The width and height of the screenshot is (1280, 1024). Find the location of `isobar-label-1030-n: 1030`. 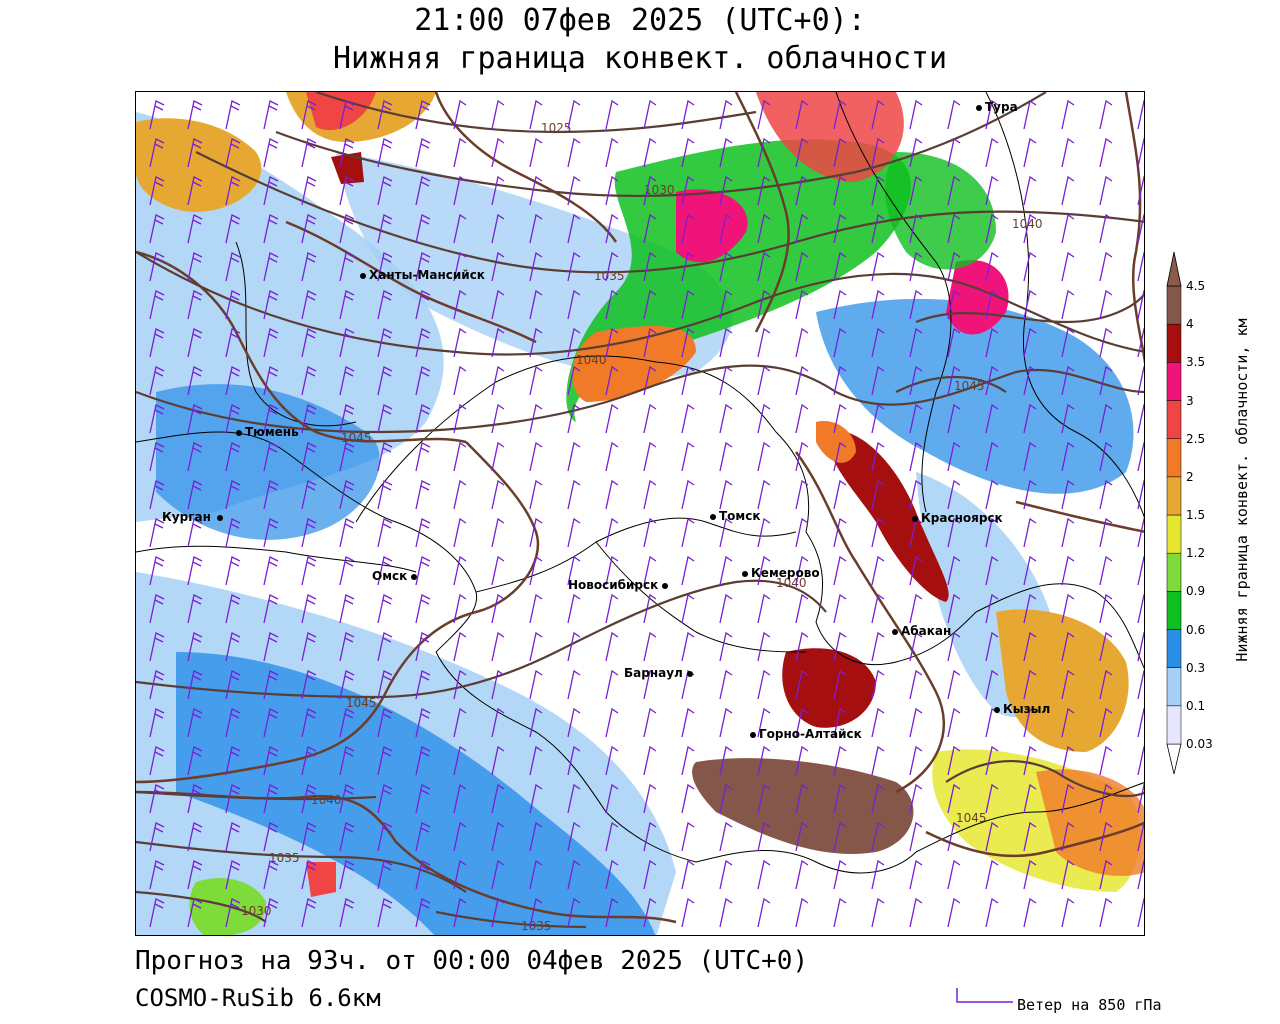

isobar-label-1030-n: 1030 is located at coordinates (659, 190).